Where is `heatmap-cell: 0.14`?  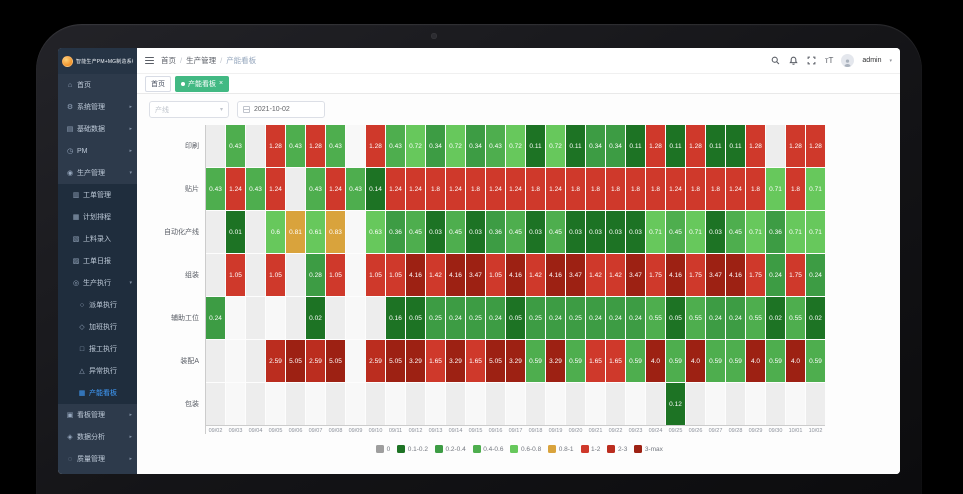
heatmap-cell: 0.14 is located at coordinates (375, 189).